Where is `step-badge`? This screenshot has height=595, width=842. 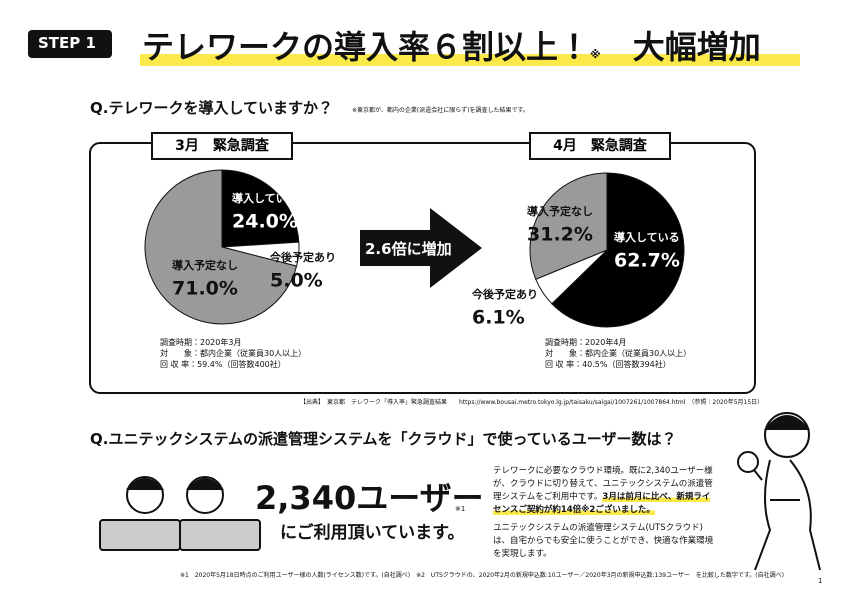
step-badge is located at coordinates (70, 44).